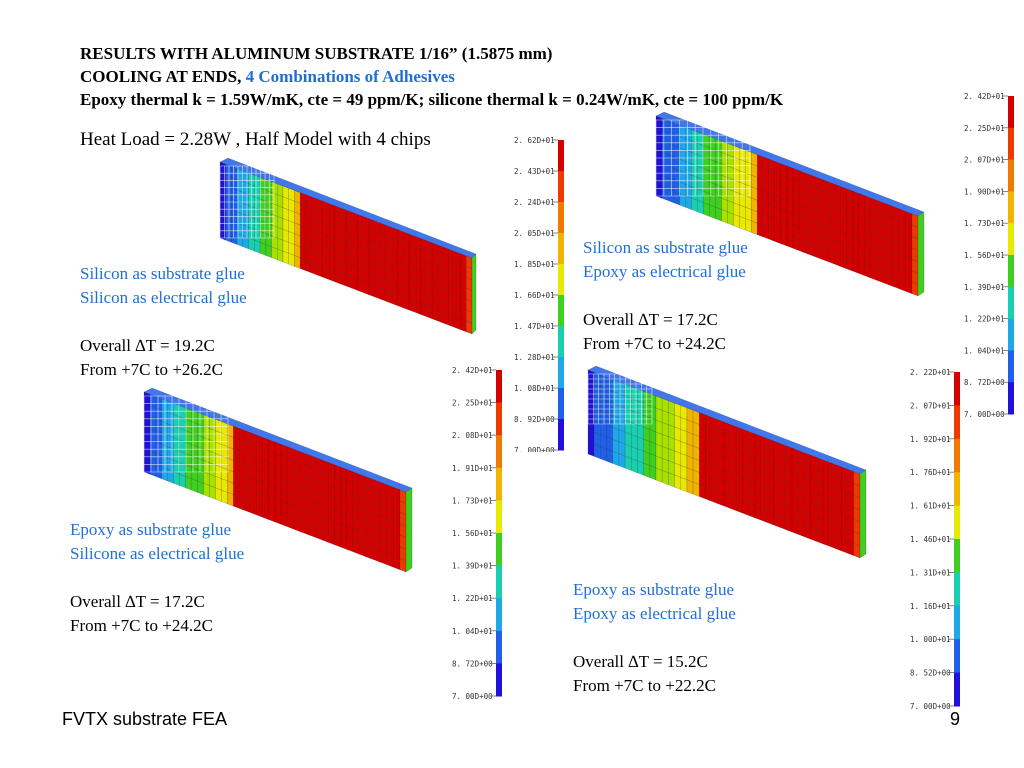 The height and width of the screenshot is (768, 1024). I want to click on delta-t-text: Overall ∆T = 17.2C, so click(650, 319).